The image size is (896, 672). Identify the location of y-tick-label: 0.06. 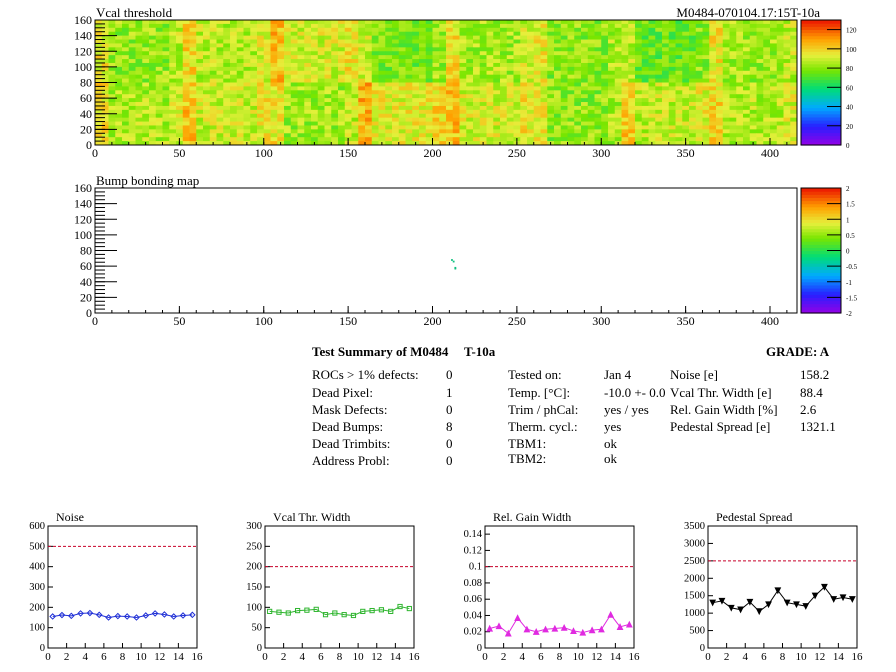
(473, 599).